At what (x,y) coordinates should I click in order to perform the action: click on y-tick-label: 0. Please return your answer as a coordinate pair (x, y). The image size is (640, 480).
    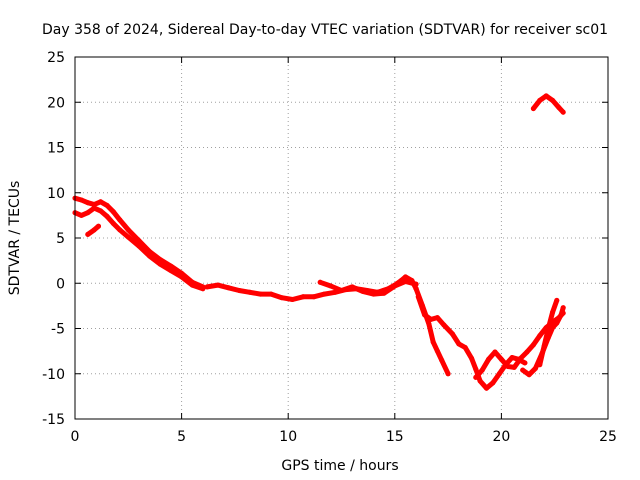
    Looking at the image, I should click on (60, 284).